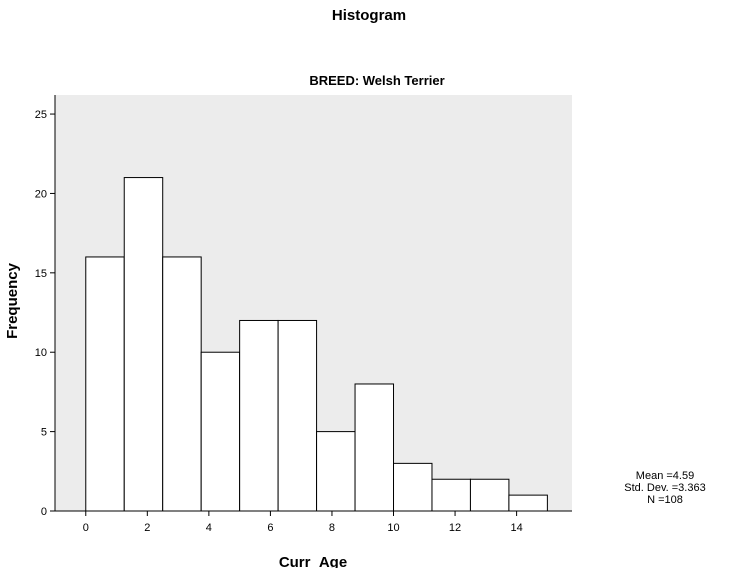 This screenshot has height=568, width=729. Describe the element at coordinates (332, 528) in the screenshot. I see `x-tick-label: 8` at that location.